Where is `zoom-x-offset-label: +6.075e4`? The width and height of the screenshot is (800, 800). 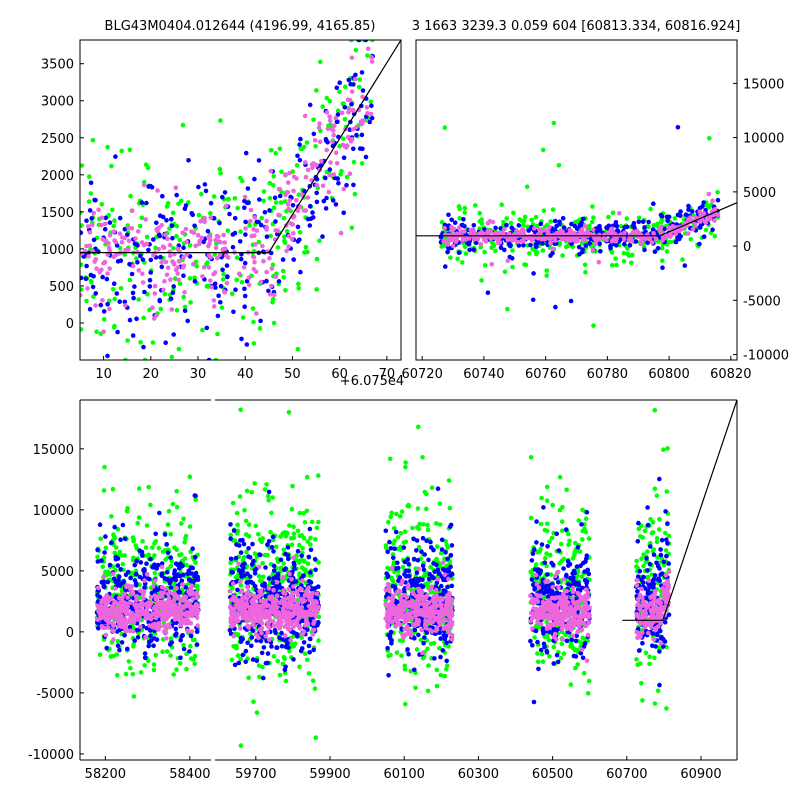
zoom-x-offset-label: +6.075e4 is located at coordinates (372, 381).